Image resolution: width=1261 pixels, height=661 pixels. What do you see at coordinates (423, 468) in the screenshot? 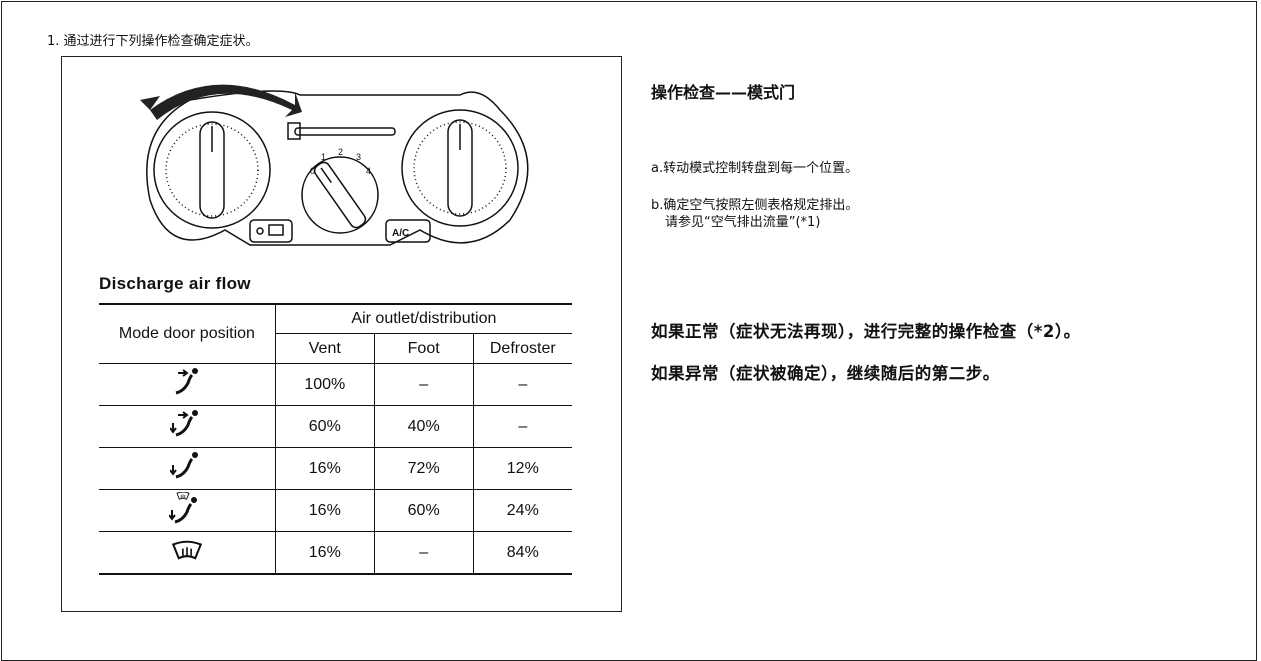
I see `cell: 72%` at bounding box center [423, 468].